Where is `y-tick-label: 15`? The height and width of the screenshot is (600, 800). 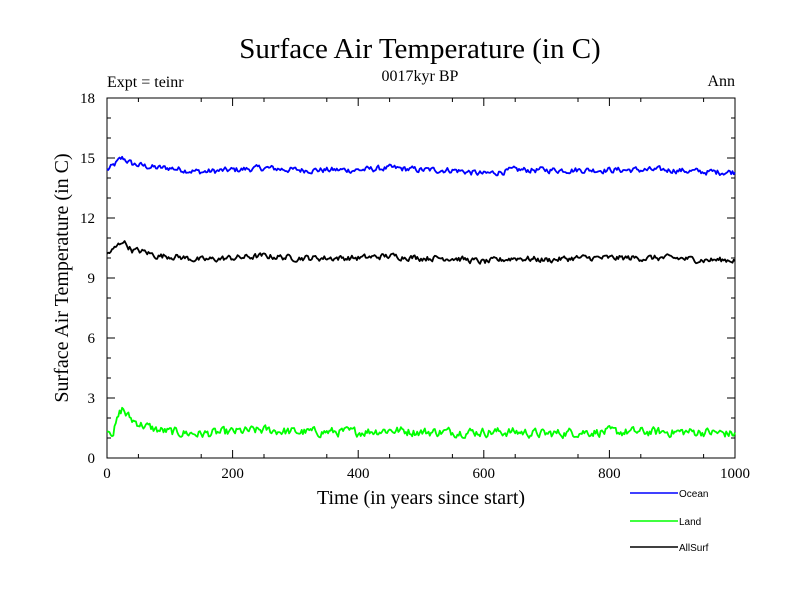 y-tick-label: 15 is located at coordinates (87, 159).